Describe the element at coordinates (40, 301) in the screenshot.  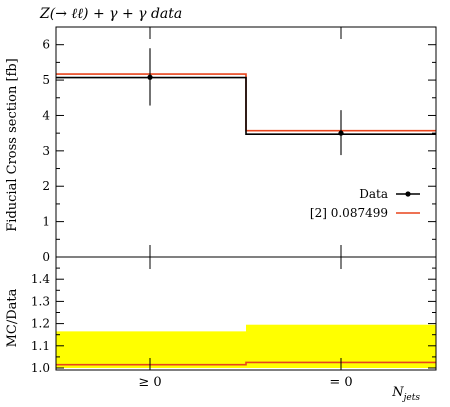
I see `ratio-y-tick-label: 1.3` at that location.